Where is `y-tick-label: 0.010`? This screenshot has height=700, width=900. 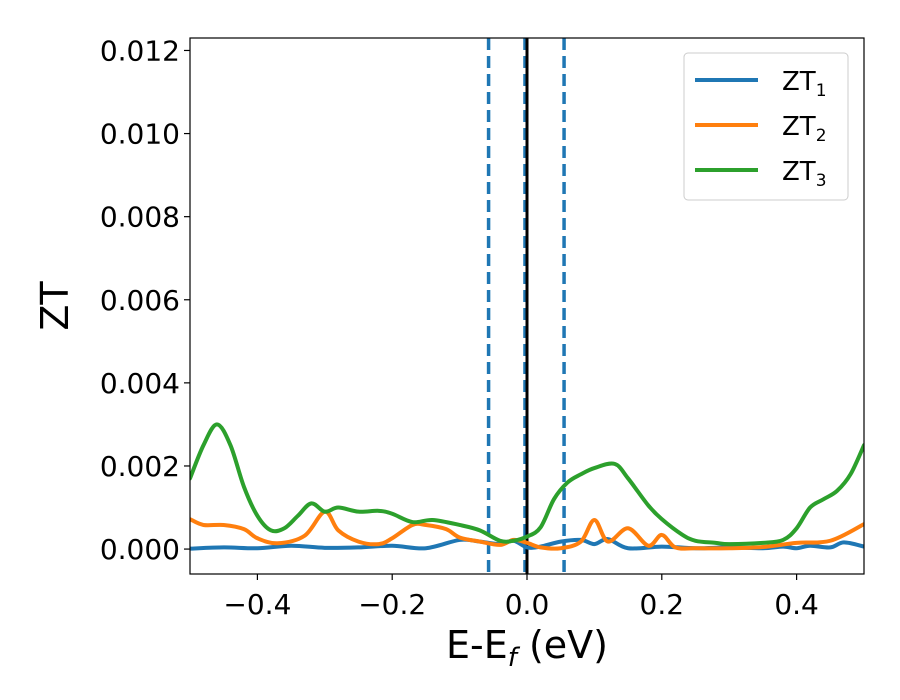
y-tick-label: 0.010 is located at coordinates (140, 134).